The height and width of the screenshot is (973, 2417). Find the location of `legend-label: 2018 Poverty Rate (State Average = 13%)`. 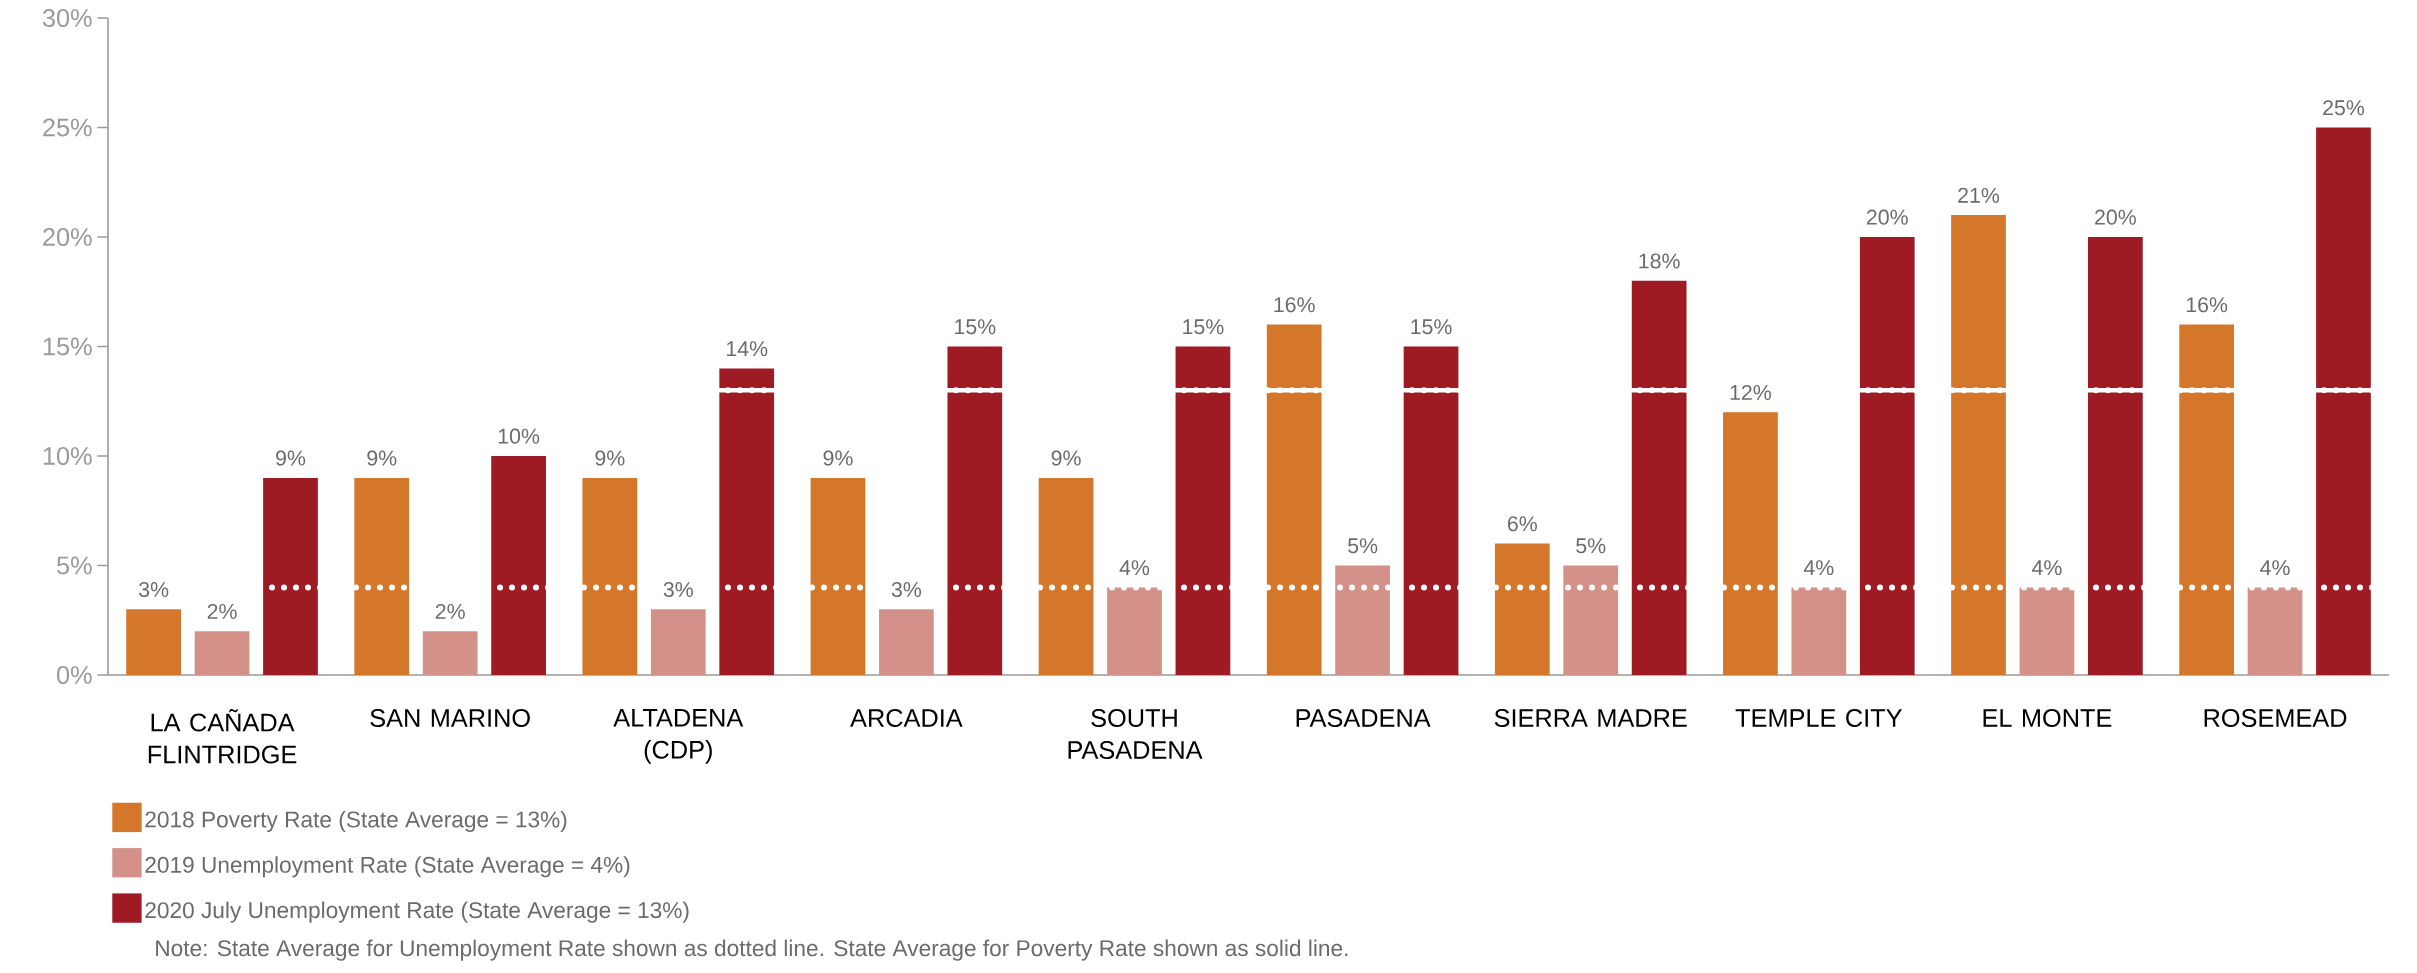

legend-label: 2018 Poverty Rate (State Average = 13%) is located at coordinates (356, 821).